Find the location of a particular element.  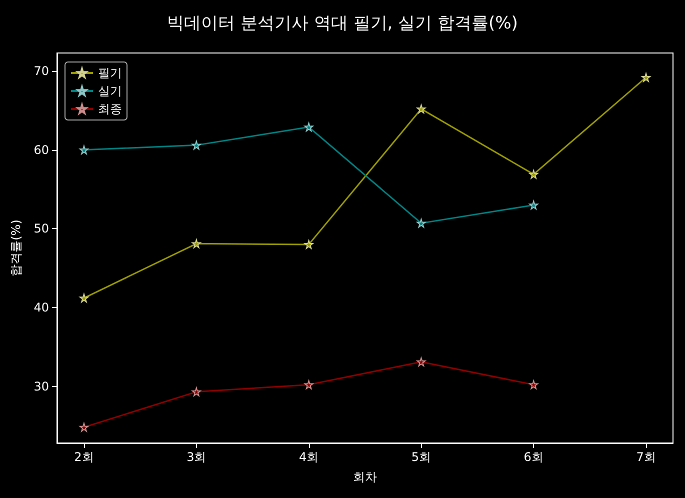

y-tick-label: 30 is located at coordinates (41, 386).